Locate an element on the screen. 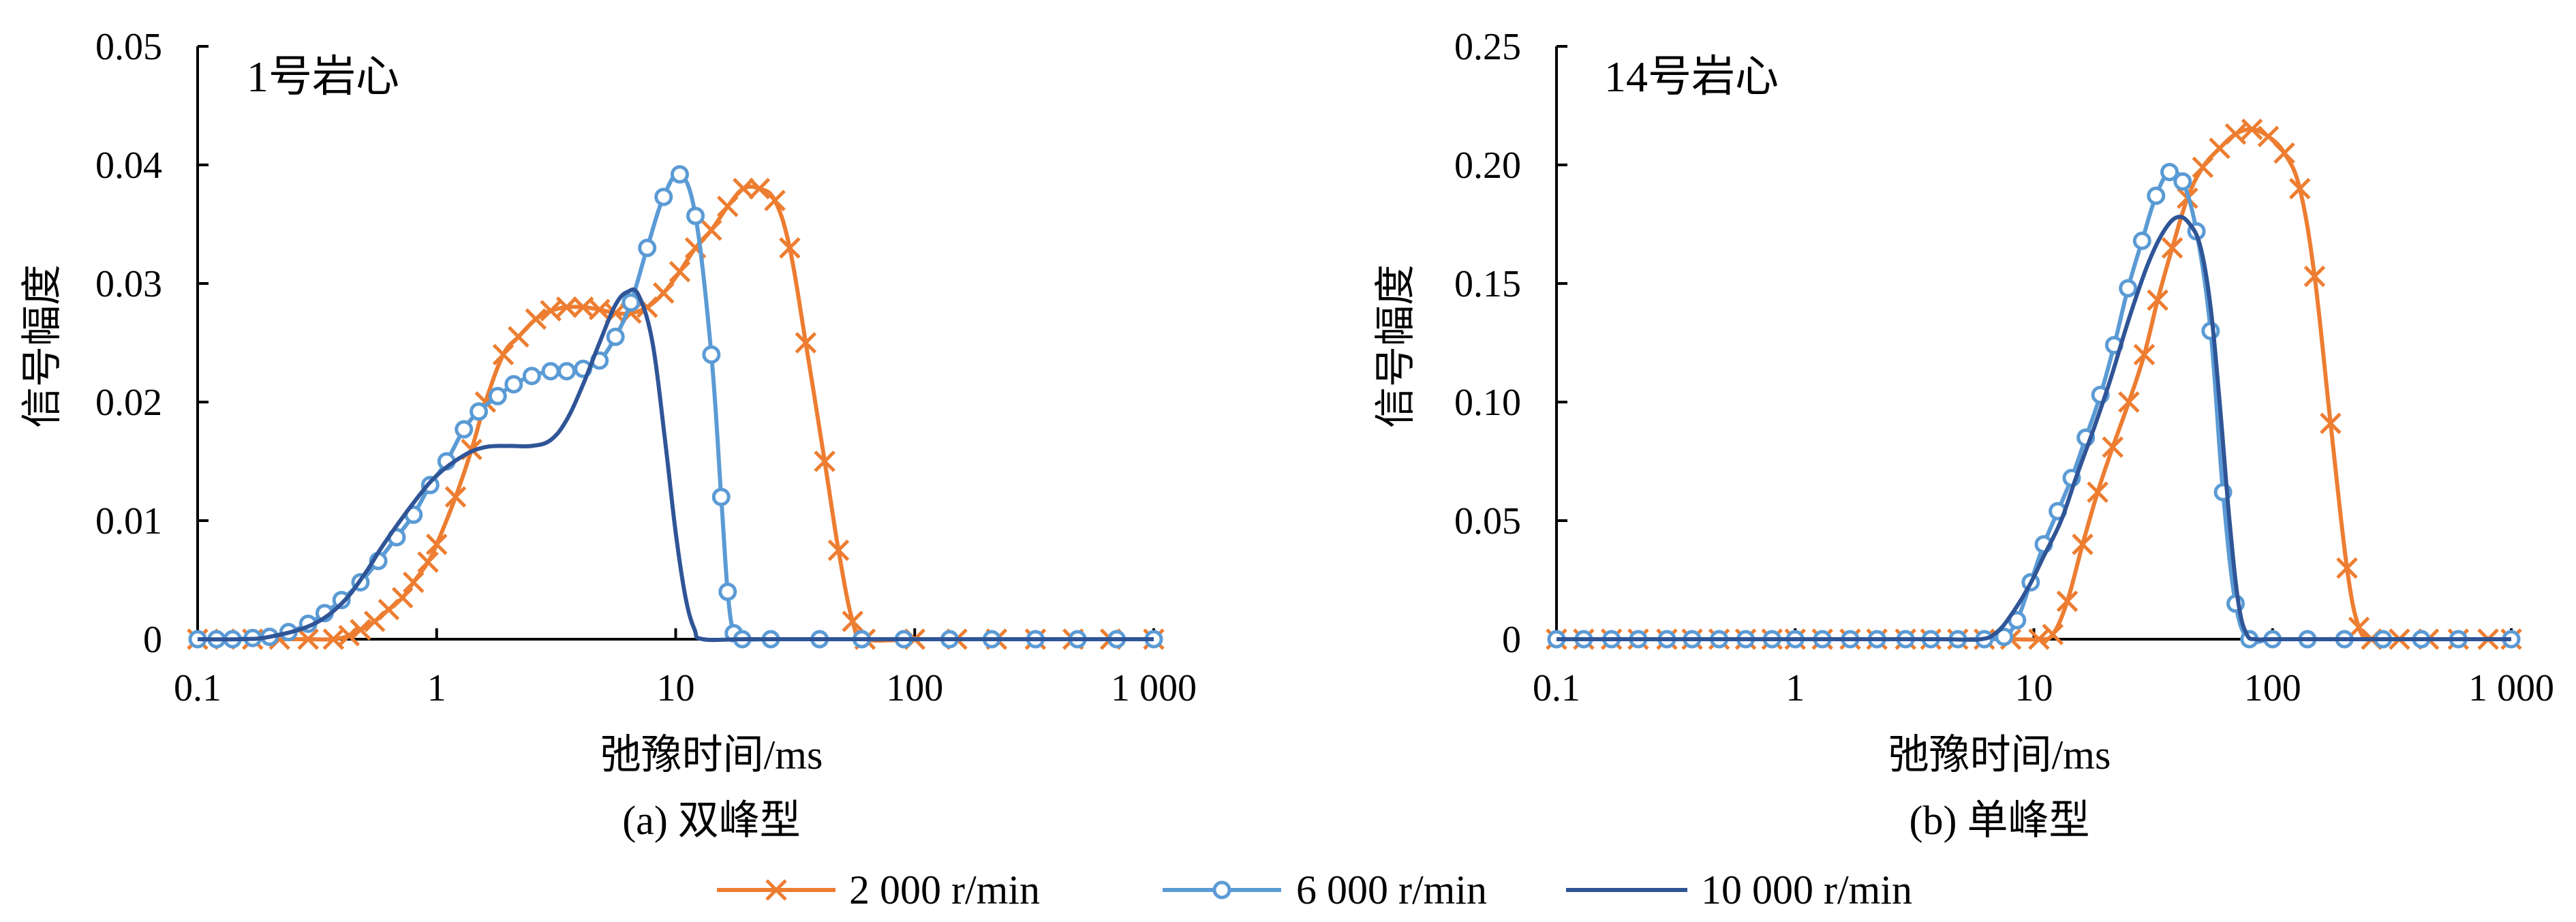 Image resolution: width=2576 pixels, height=922 pixels. legend-marker-2000 is located at coordinates (776, 890).